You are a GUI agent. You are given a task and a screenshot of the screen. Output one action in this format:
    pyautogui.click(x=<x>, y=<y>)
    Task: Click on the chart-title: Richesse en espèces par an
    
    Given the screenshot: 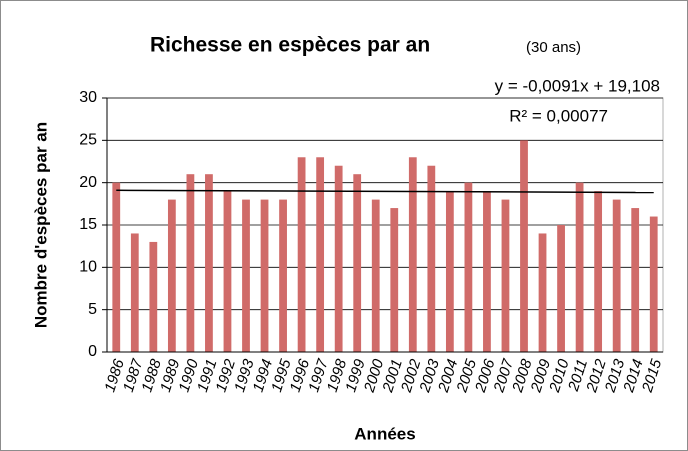 What is the action you would take?
    pyautogui.click(x=290, y=45)
    